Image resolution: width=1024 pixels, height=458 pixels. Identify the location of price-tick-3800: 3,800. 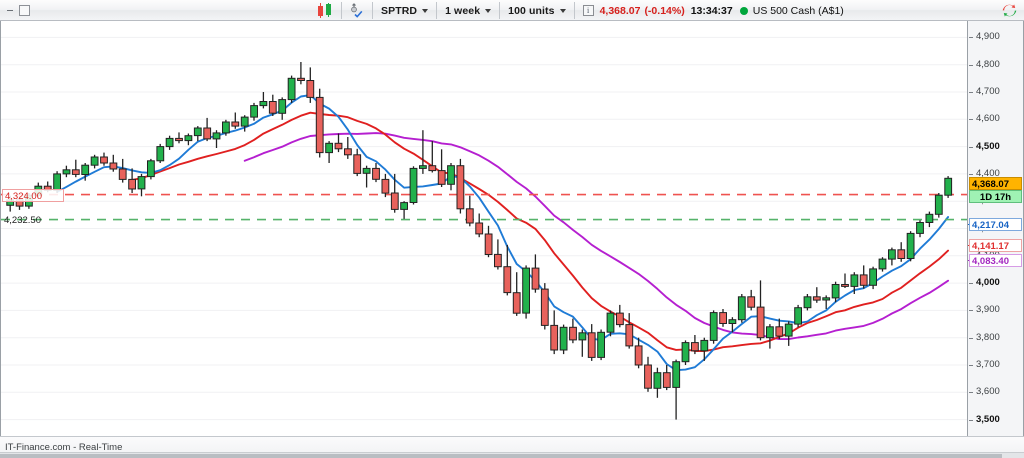
(995, 338).